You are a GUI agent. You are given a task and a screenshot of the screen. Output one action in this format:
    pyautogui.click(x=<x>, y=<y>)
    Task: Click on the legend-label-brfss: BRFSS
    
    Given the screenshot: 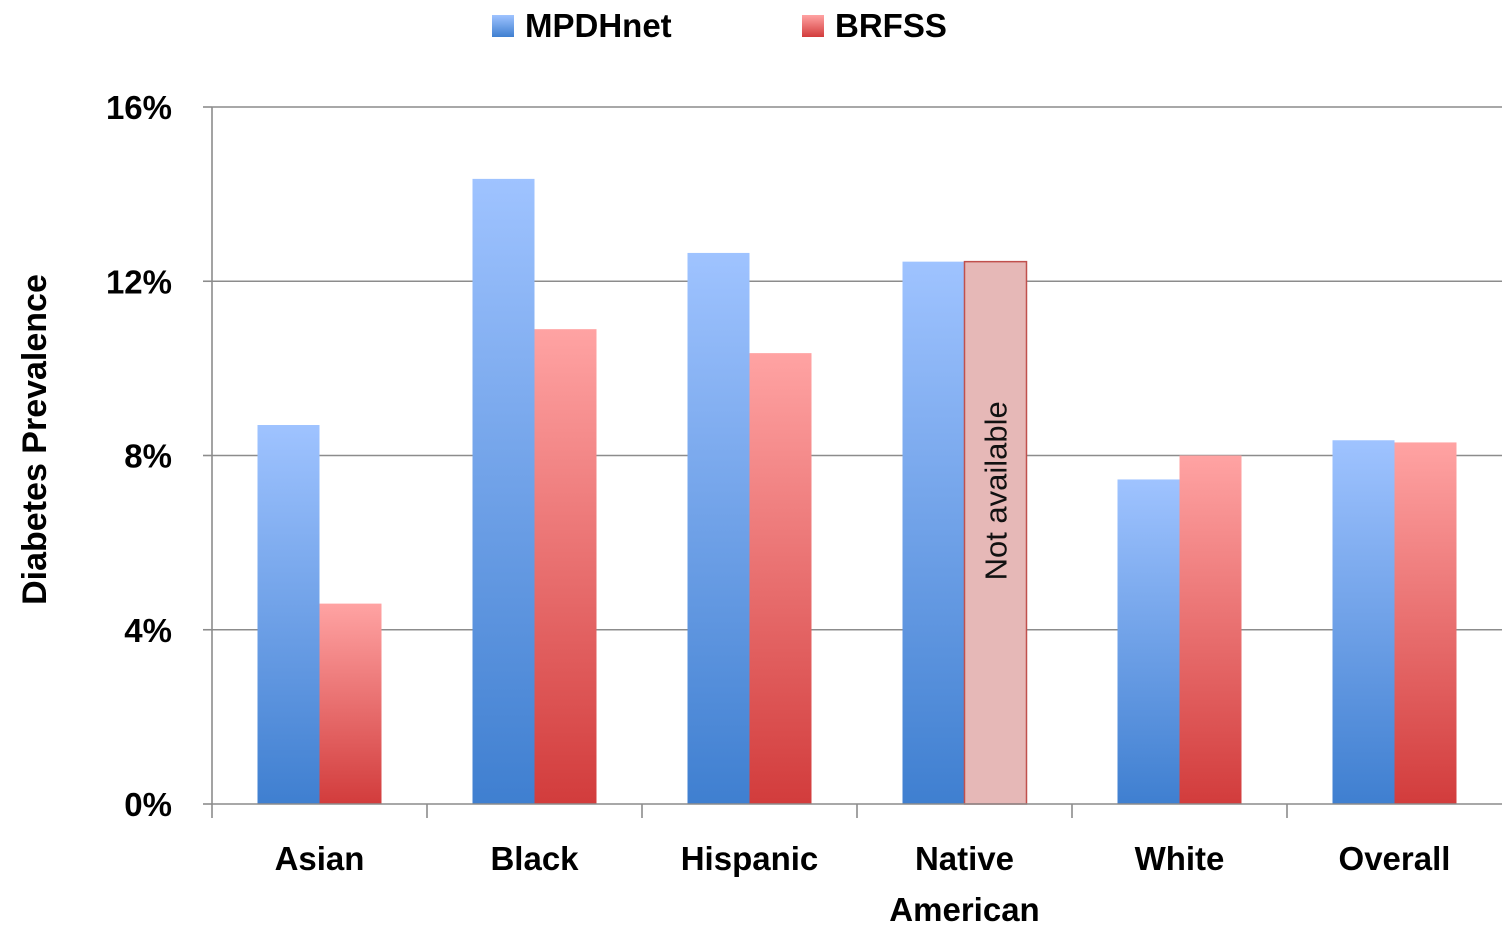 What is the action you would take?
    pyautogui.click(x=891, y=25)
    